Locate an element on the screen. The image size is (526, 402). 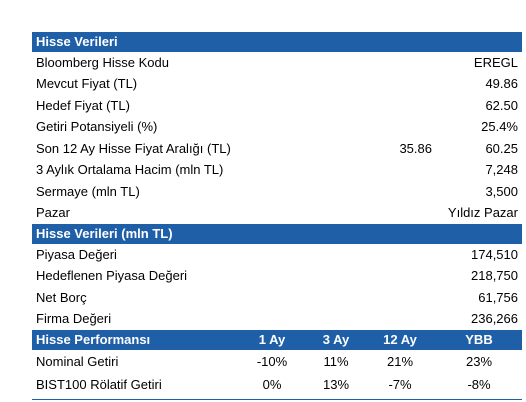
row-value: 0% is located at coordinates (272, 384).